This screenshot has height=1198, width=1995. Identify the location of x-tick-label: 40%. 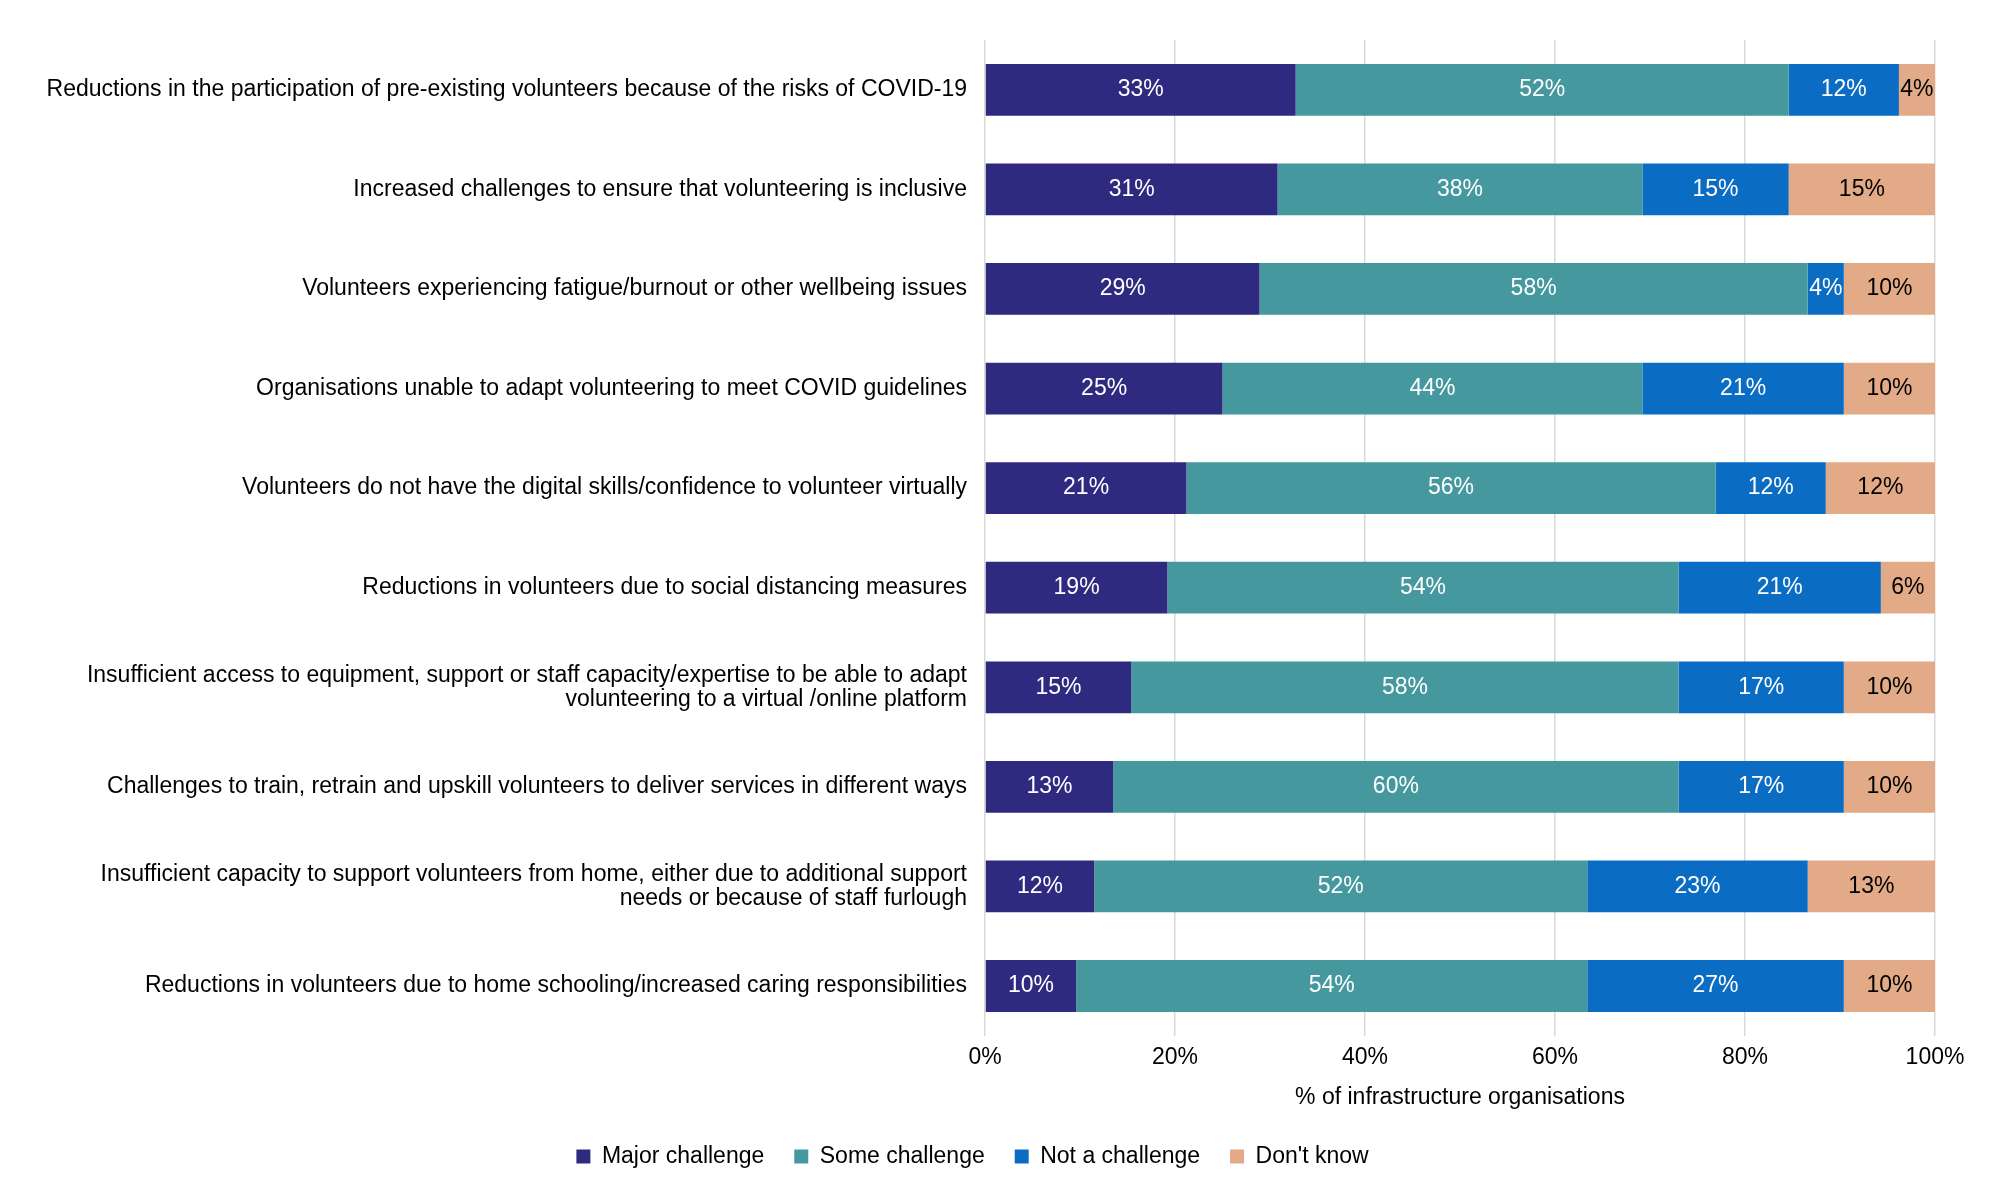
(1365, 1055).